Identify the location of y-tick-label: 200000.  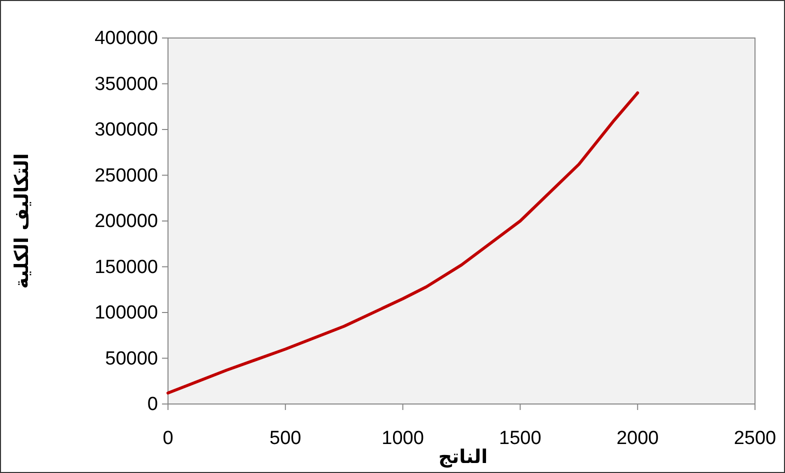
(126, 221).